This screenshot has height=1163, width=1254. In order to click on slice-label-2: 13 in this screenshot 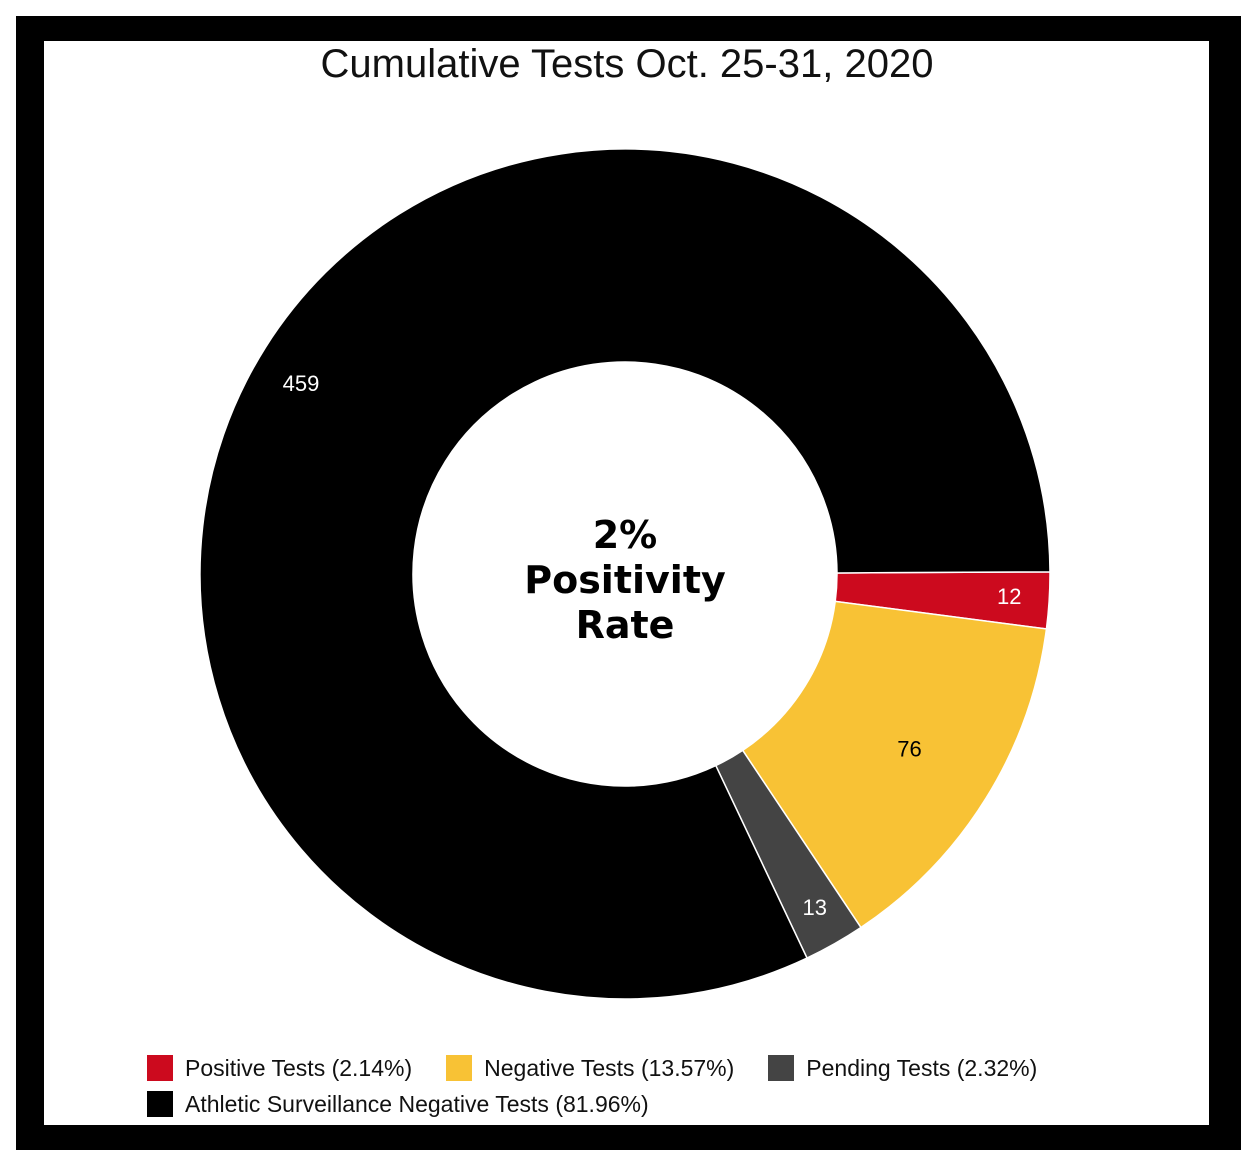, I will do `click(815, 907)`.